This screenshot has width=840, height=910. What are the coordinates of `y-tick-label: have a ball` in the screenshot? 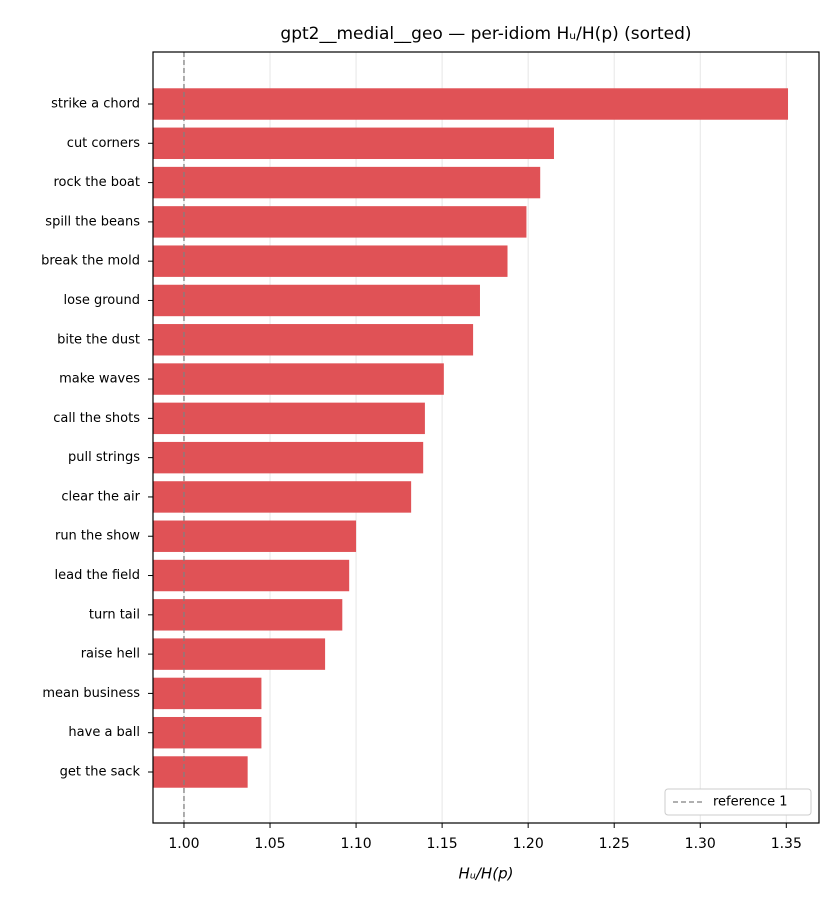 It's located at (104, 732).